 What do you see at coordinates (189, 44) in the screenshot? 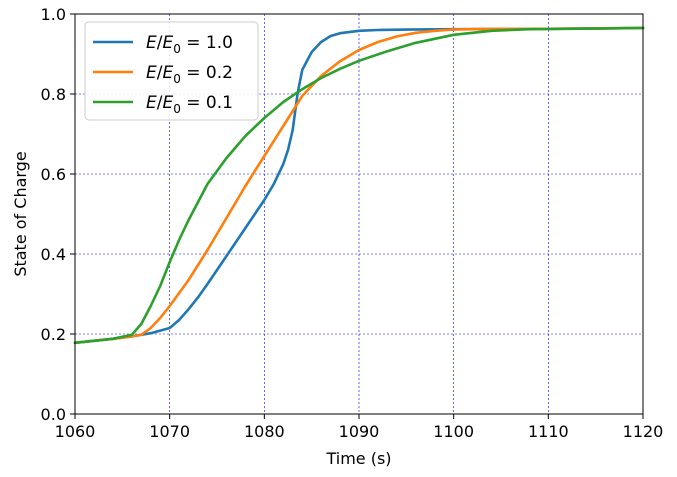
I see `legend-entry: E/E0 = 1.0` at bounding box center [189, 44].